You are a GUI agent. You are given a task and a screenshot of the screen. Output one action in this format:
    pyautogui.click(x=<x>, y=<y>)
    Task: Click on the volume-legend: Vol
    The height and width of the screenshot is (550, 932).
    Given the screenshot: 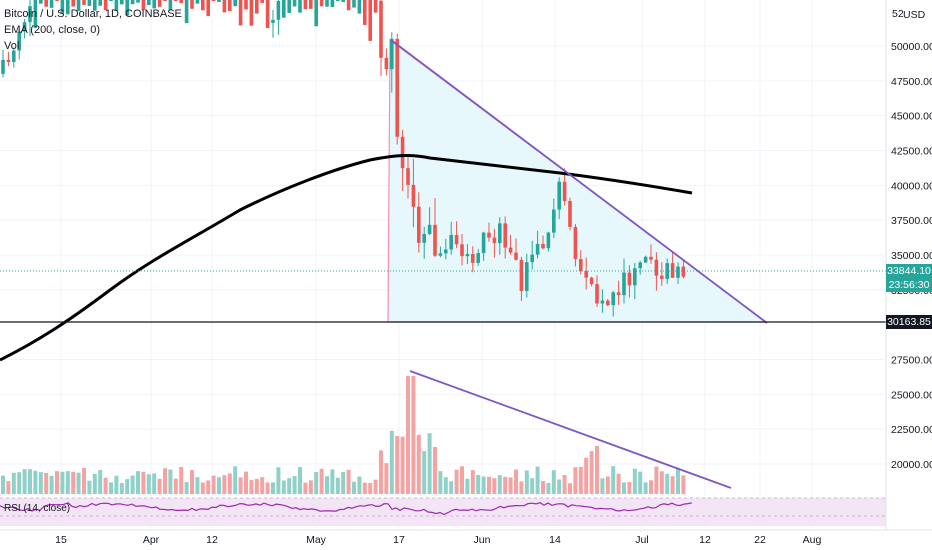 What is the action you would take?
    pyautogui.click(x=12, y=46)
    